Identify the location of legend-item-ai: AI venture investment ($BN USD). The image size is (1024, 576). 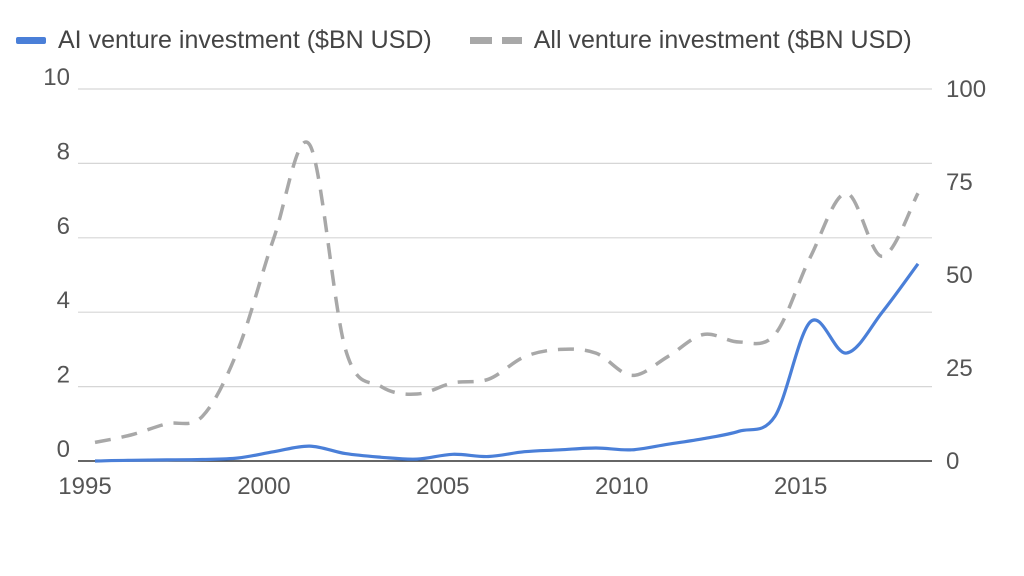
(224, 40).